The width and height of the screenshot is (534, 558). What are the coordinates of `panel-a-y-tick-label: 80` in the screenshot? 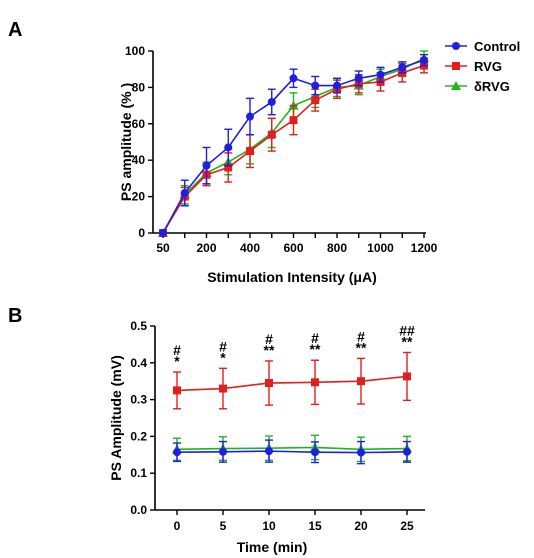 It's located at (139, 87).